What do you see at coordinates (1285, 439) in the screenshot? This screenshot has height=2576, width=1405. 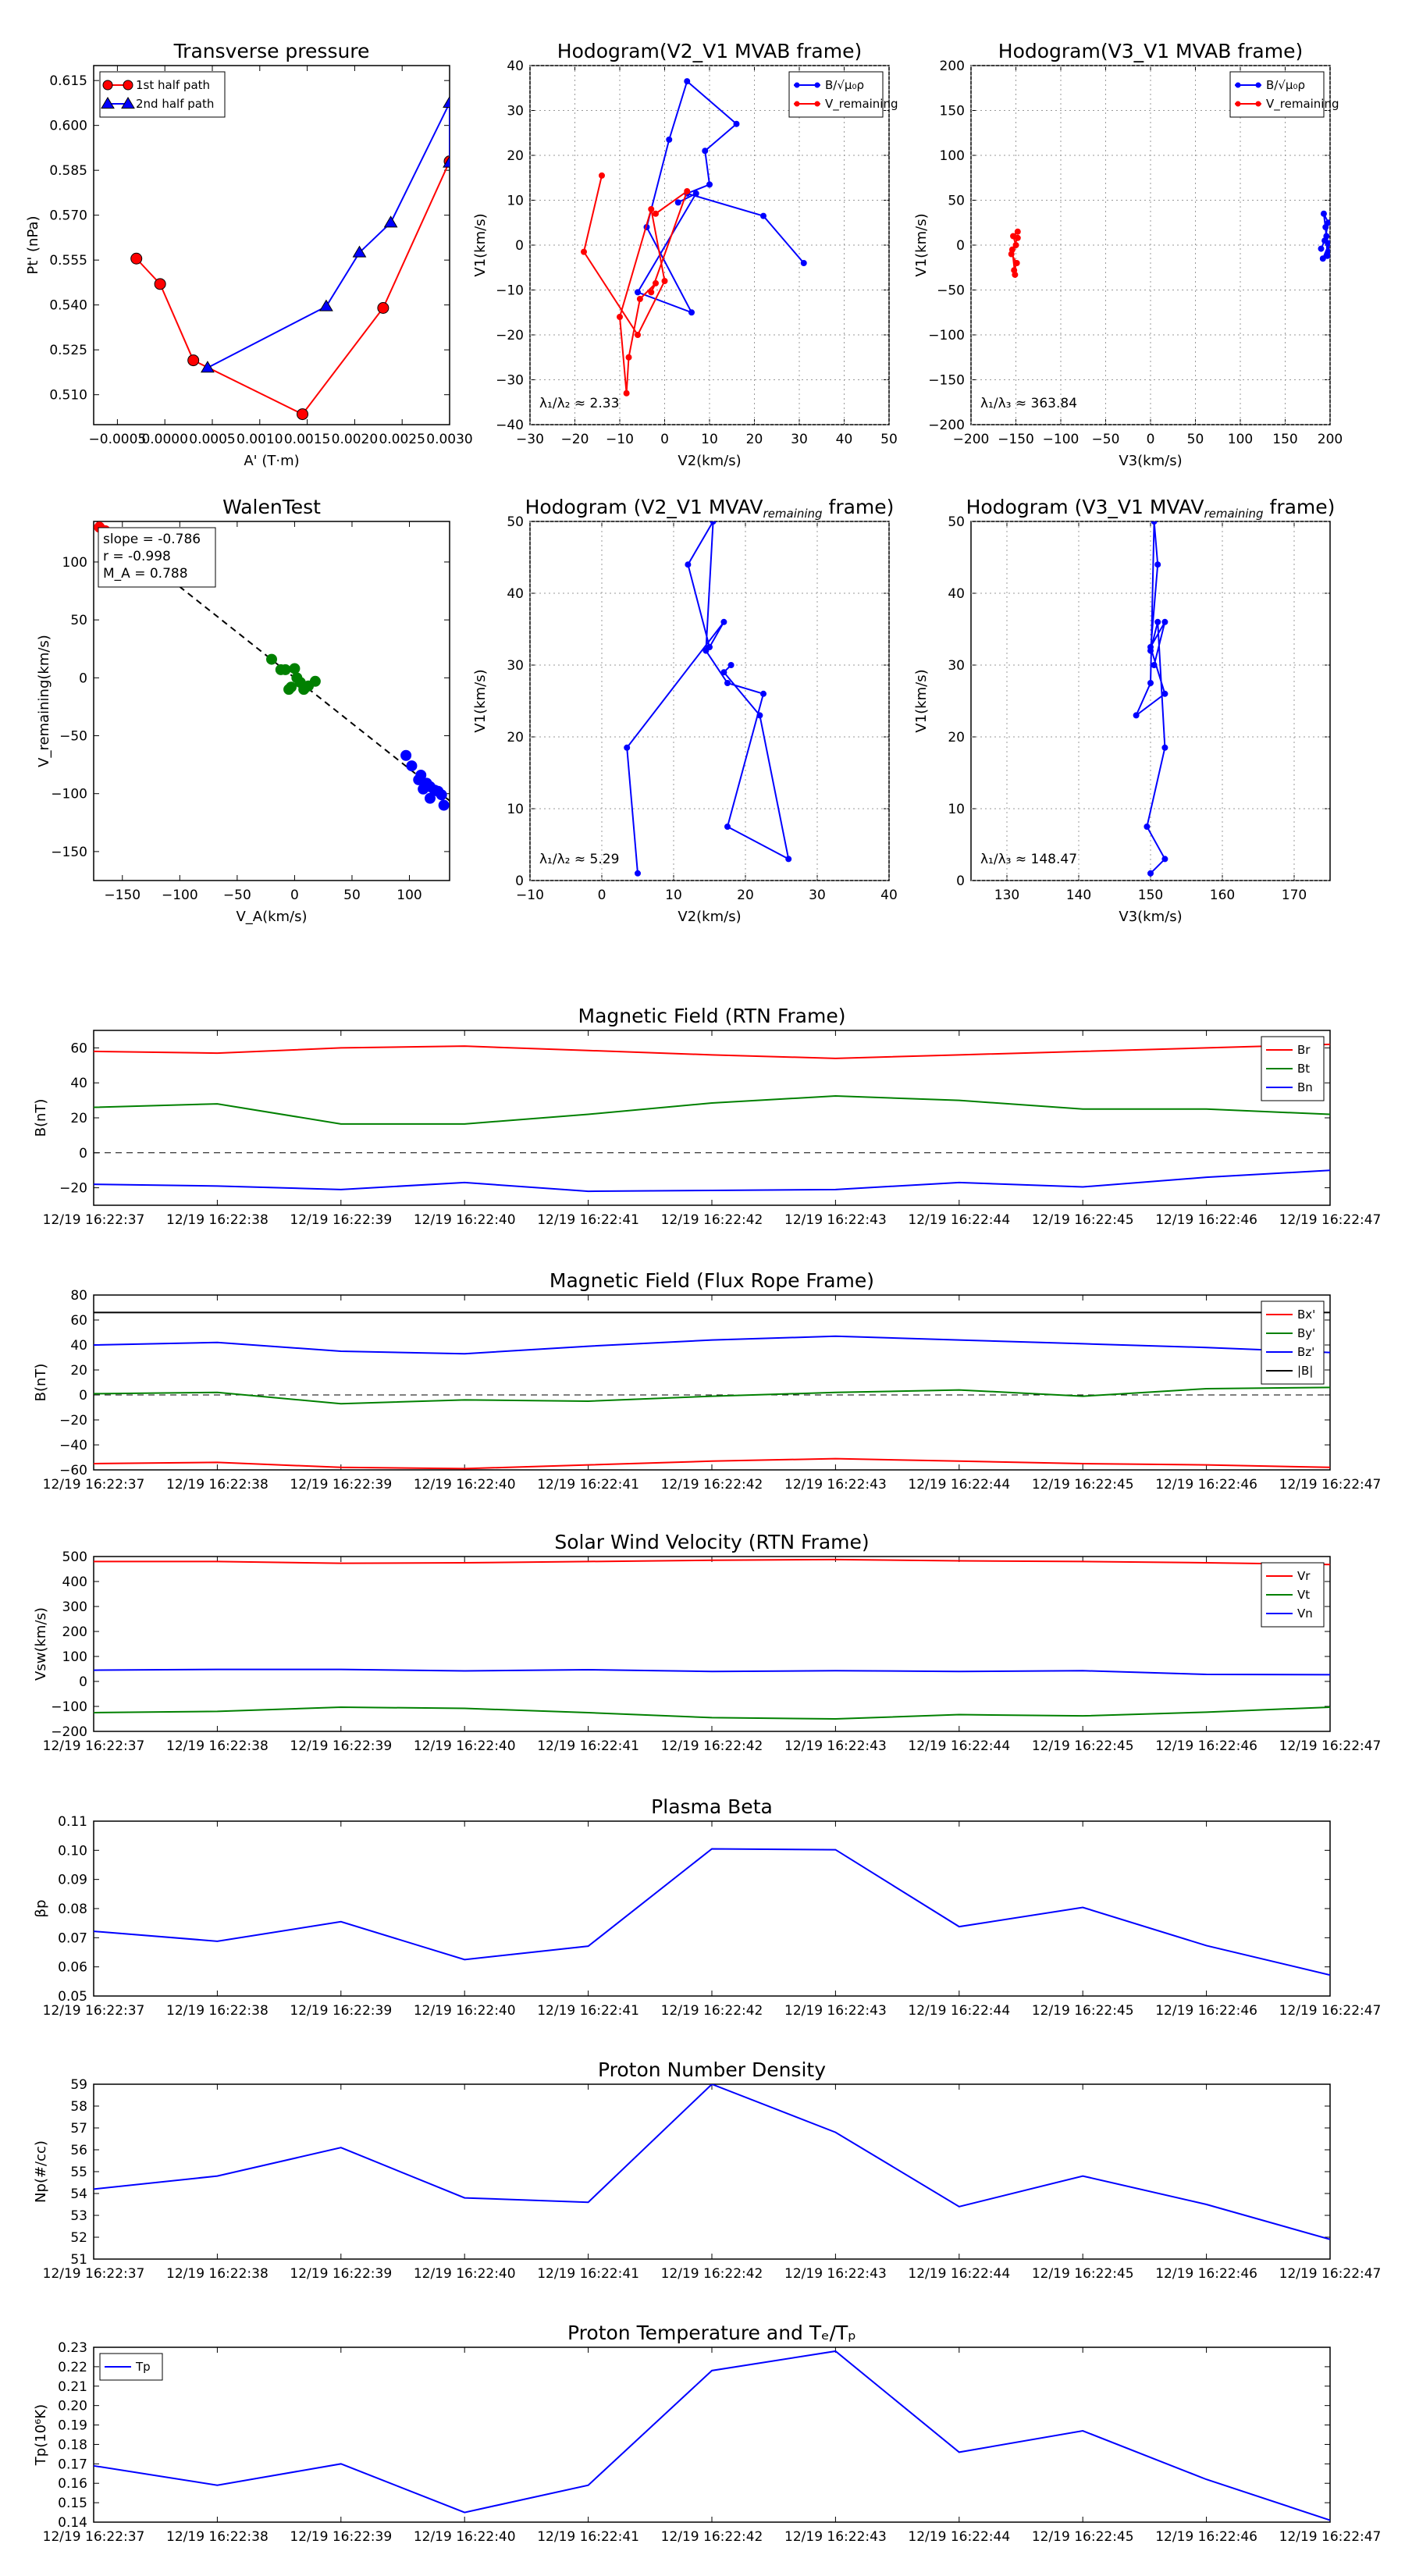 I see `x-tick-label: 150` at bounding box center [1285, 439].